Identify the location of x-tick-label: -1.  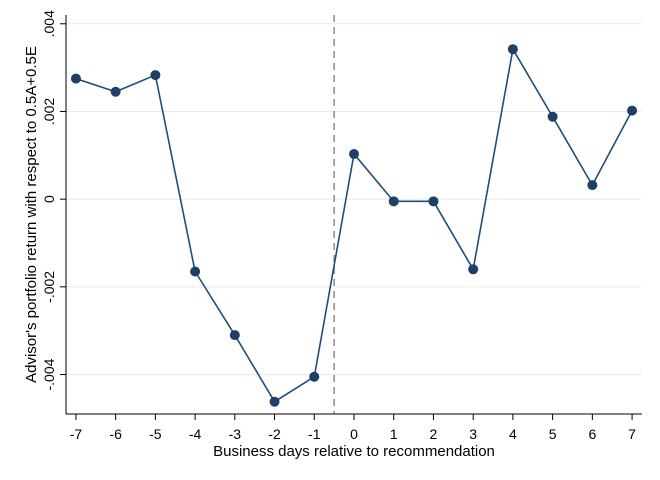
(314, 434).